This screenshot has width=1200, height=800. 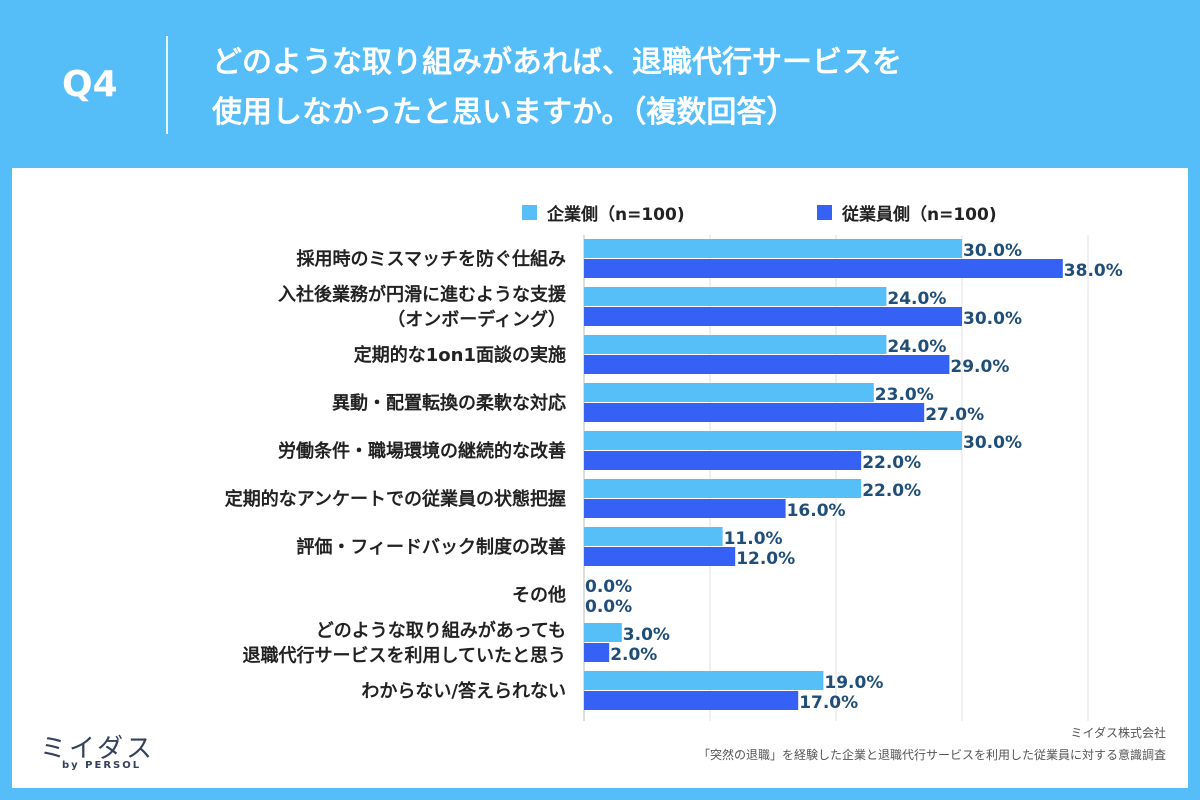 What do you see at coordinates (633, 655) in the screenshot?
I see `value-label-employee: 2.0%` at bounding box center [633, 655].